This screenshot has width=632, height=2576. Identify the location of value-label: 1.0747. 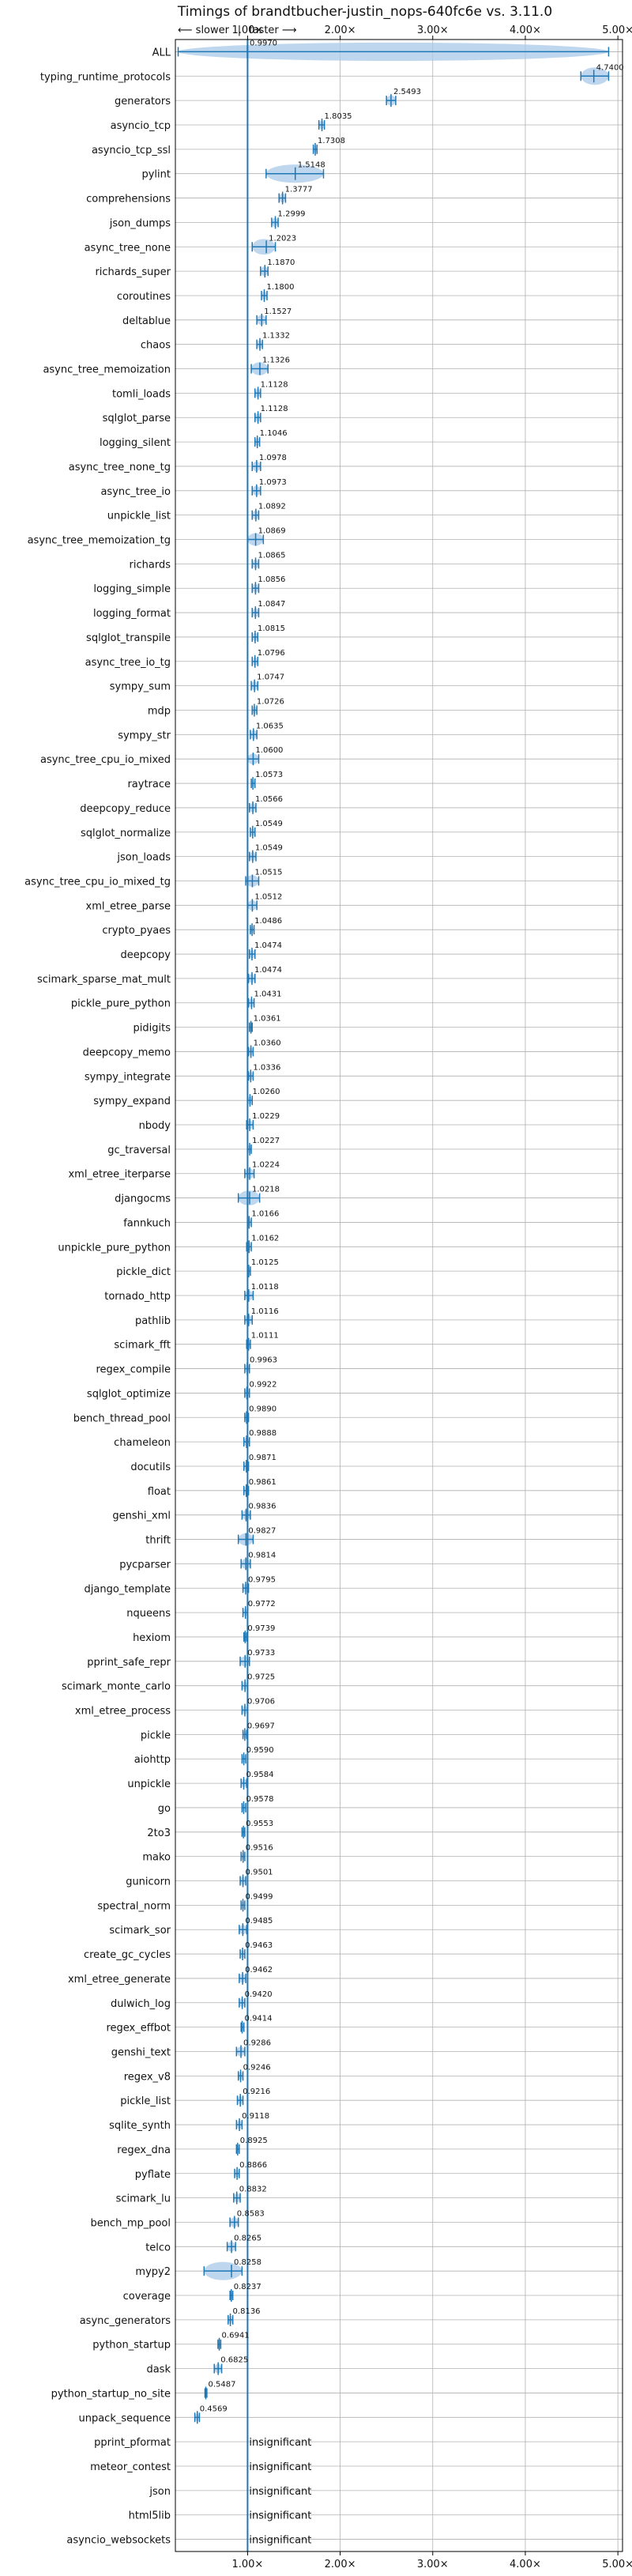
(270, 677).